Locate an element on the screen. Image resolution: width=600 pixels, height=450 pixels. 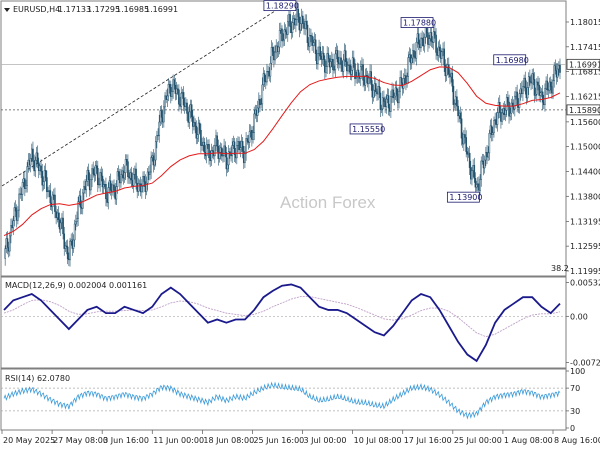
x-tick-label: 1 Aug 08:00 is located at coordinates (528, 440).